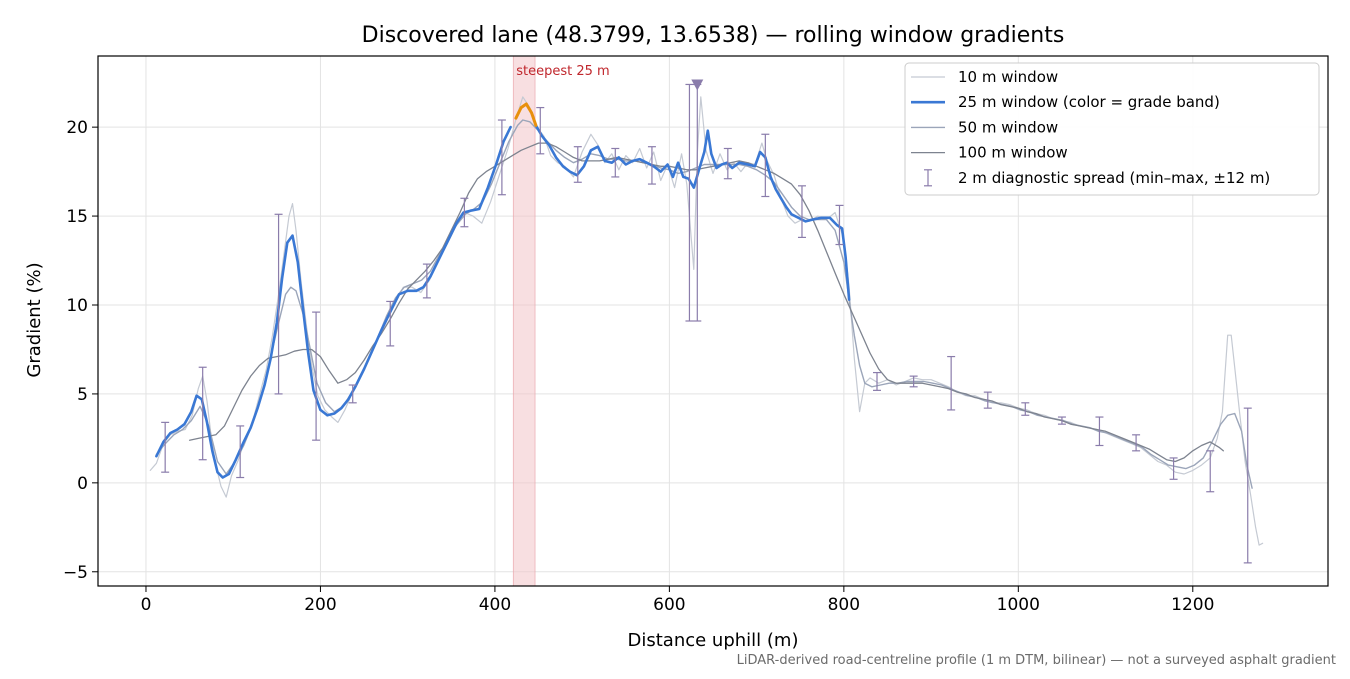 The height and width of the screenshot is (679, 1350). I want to click on y-tick-label: 20, so click(77, 128).